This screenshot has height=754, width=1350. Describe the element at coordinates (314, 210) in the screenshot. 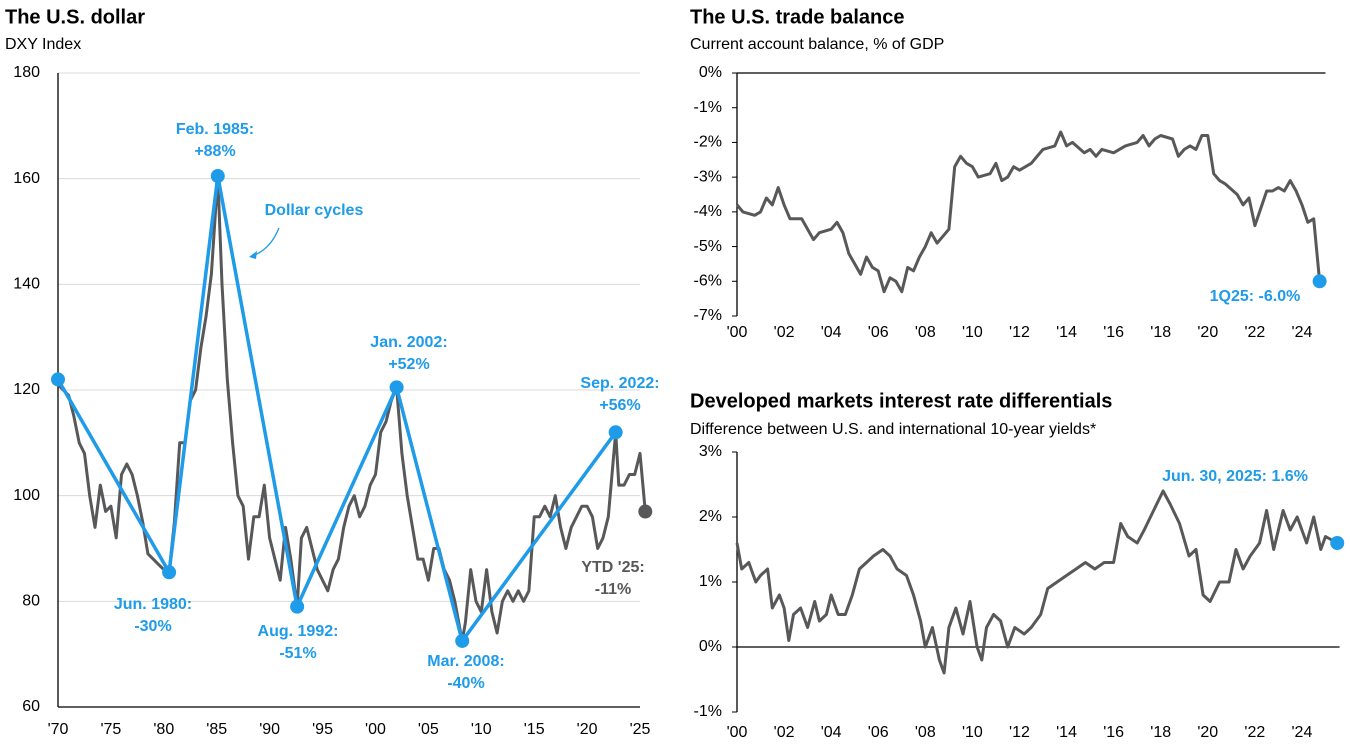

I see `series-label: Dollar cycles` at that location.